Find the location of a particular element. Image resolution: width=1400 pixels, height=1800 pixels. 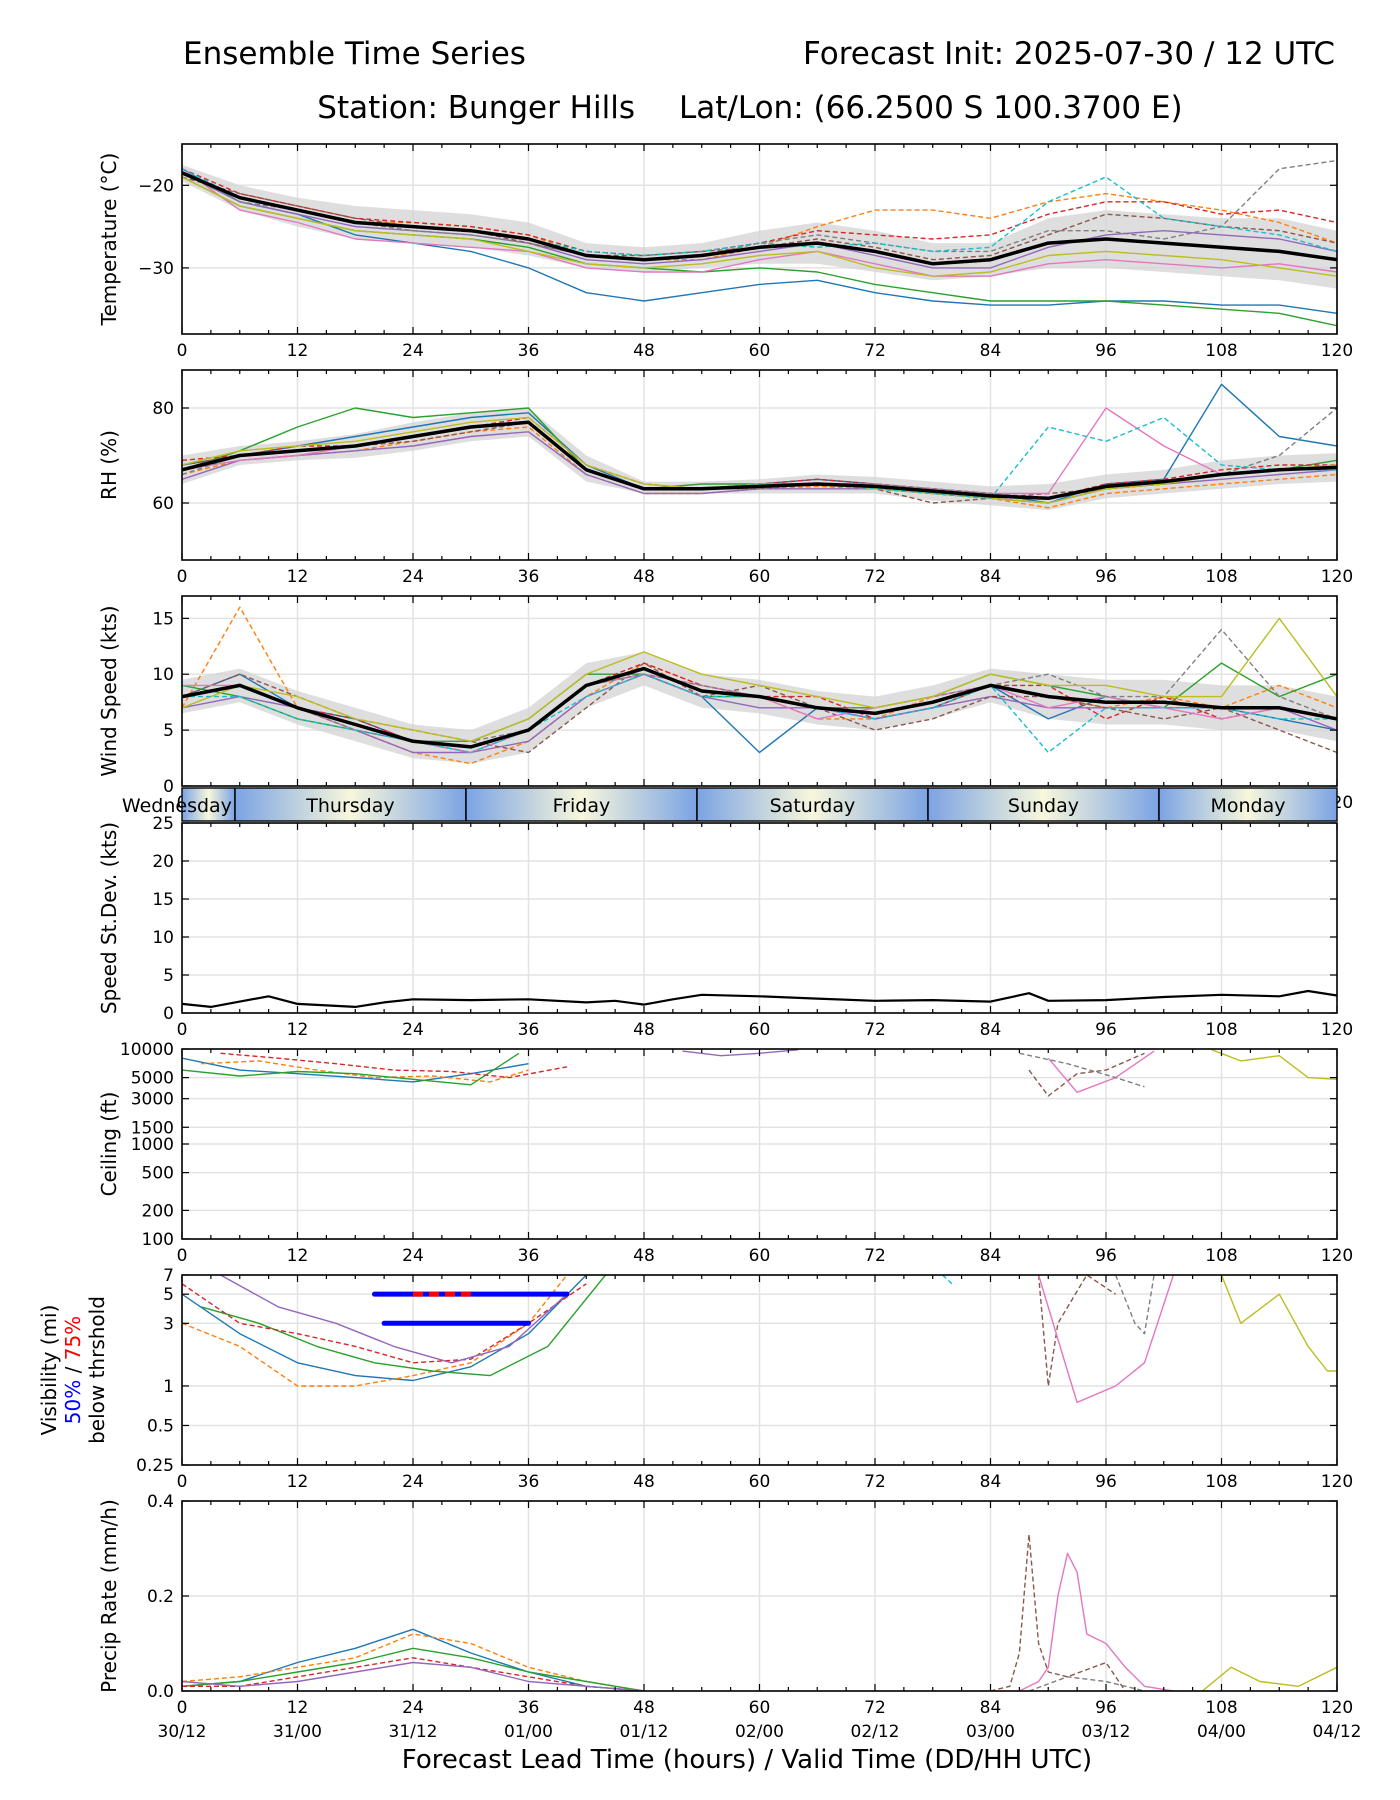

y-tick-label: 15 is located at coordinates (163, 619).